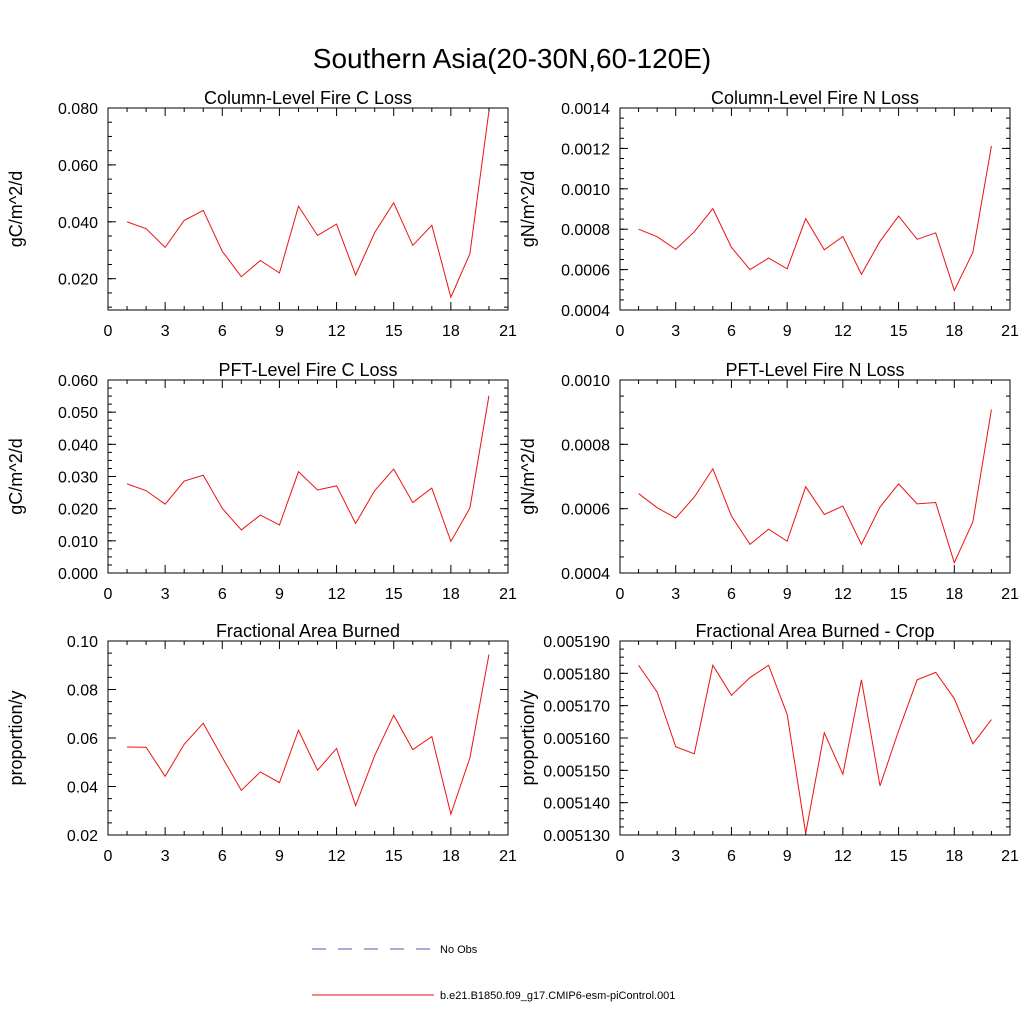  I want to click on y-tick-label: 0.005130, so click(576, 836).